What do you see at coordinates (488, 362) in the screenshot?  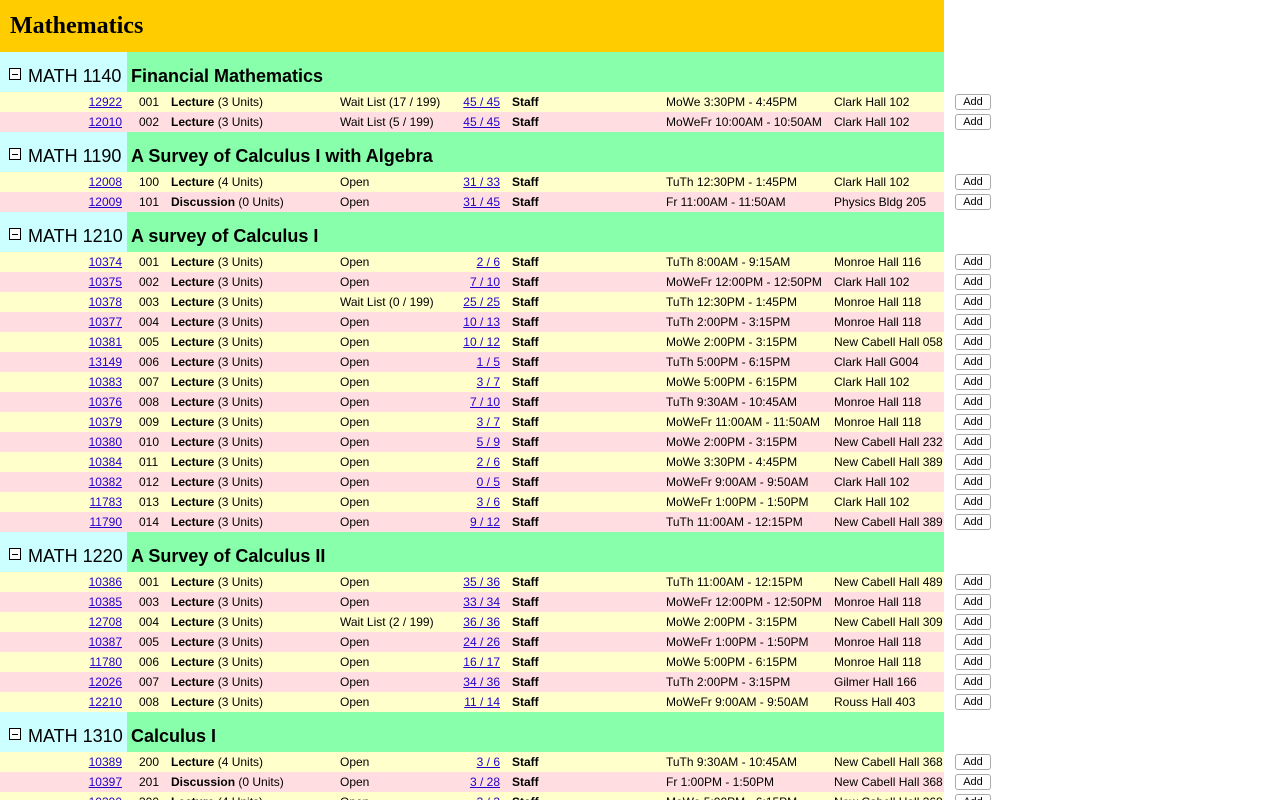 I see `enrollment-link: 1 / 5` at bounding box center [488, 362].